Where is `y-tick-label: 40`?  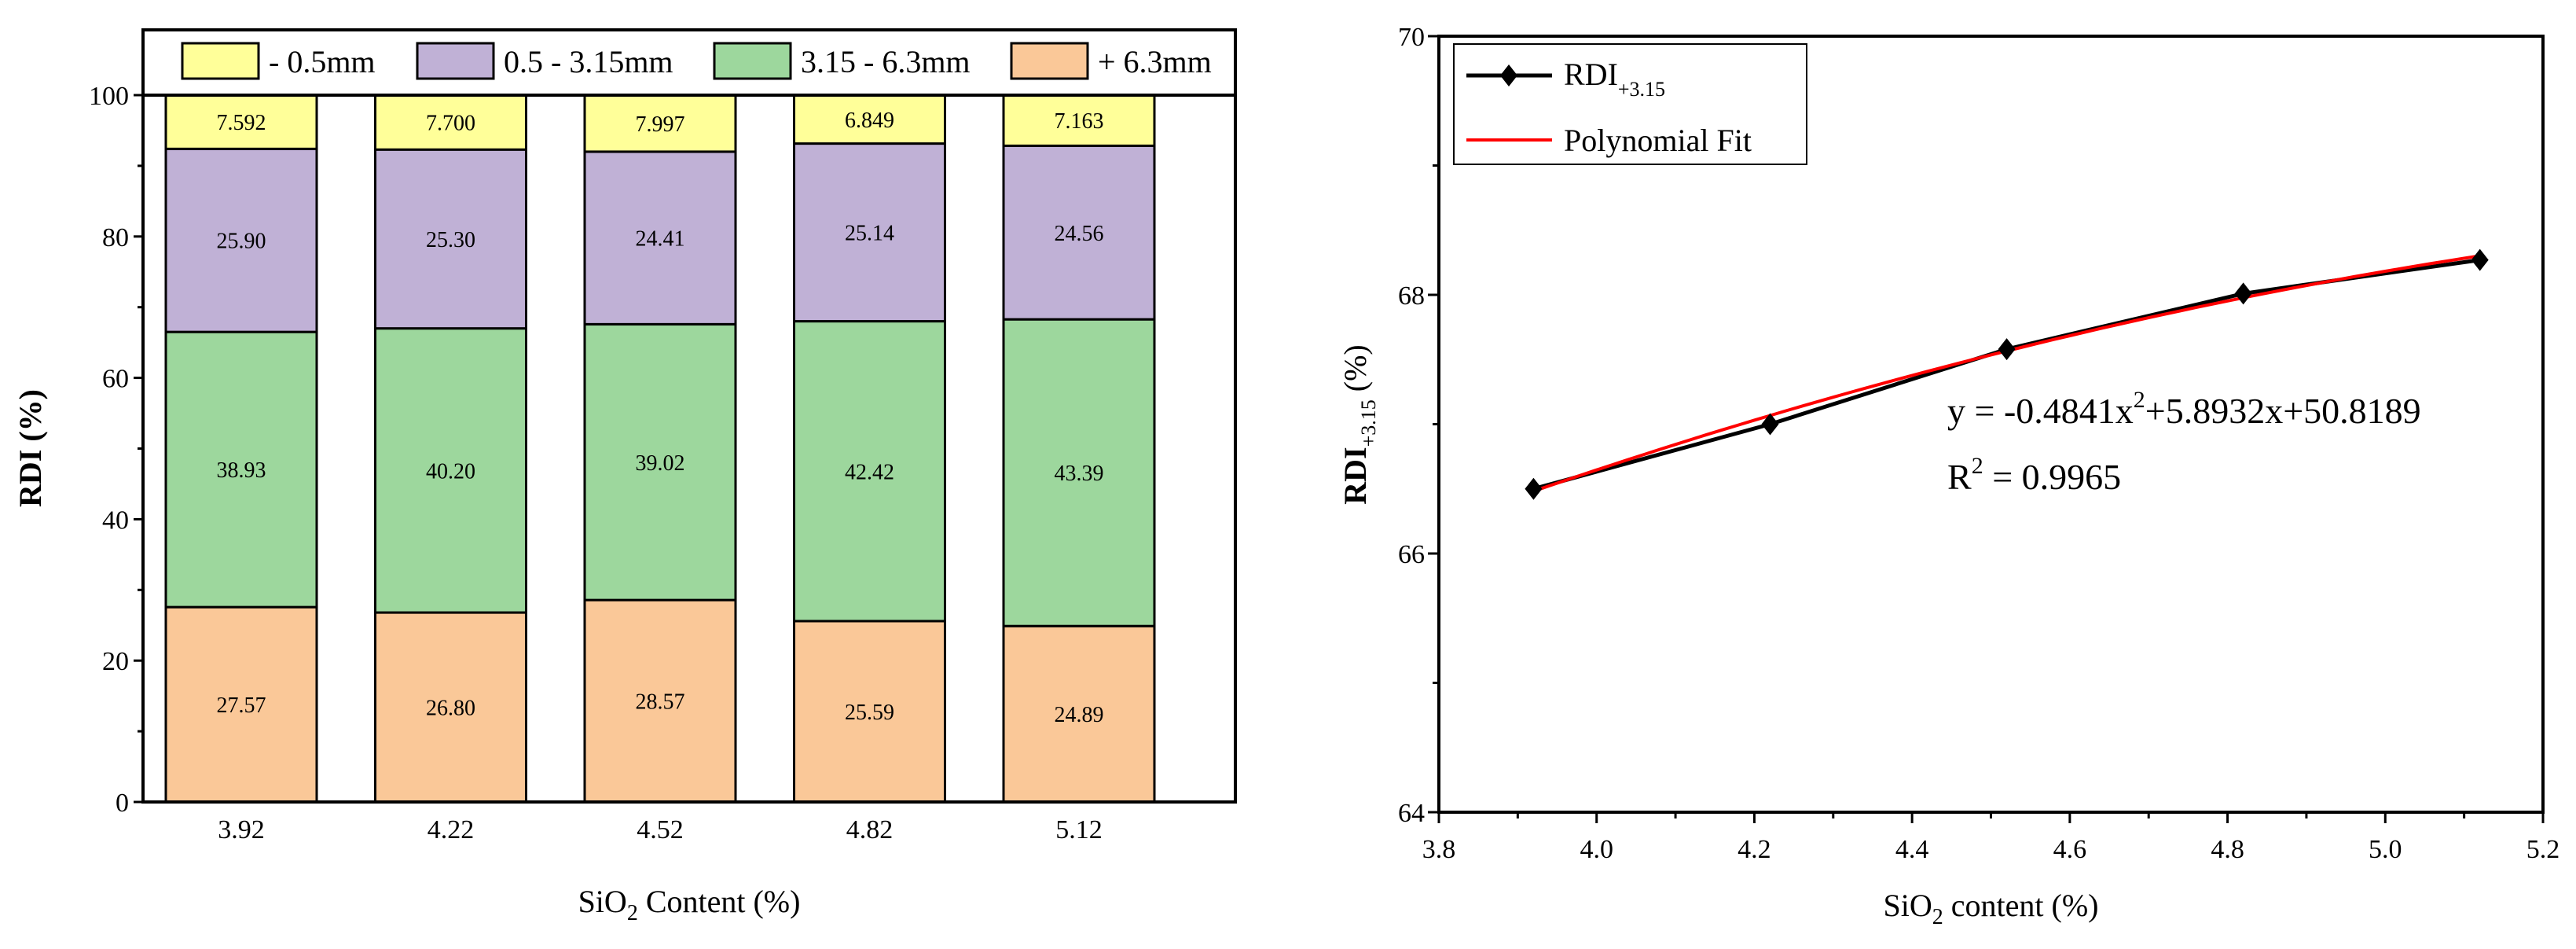
y-tick-label: 40 is located at coordinates (115, 520).